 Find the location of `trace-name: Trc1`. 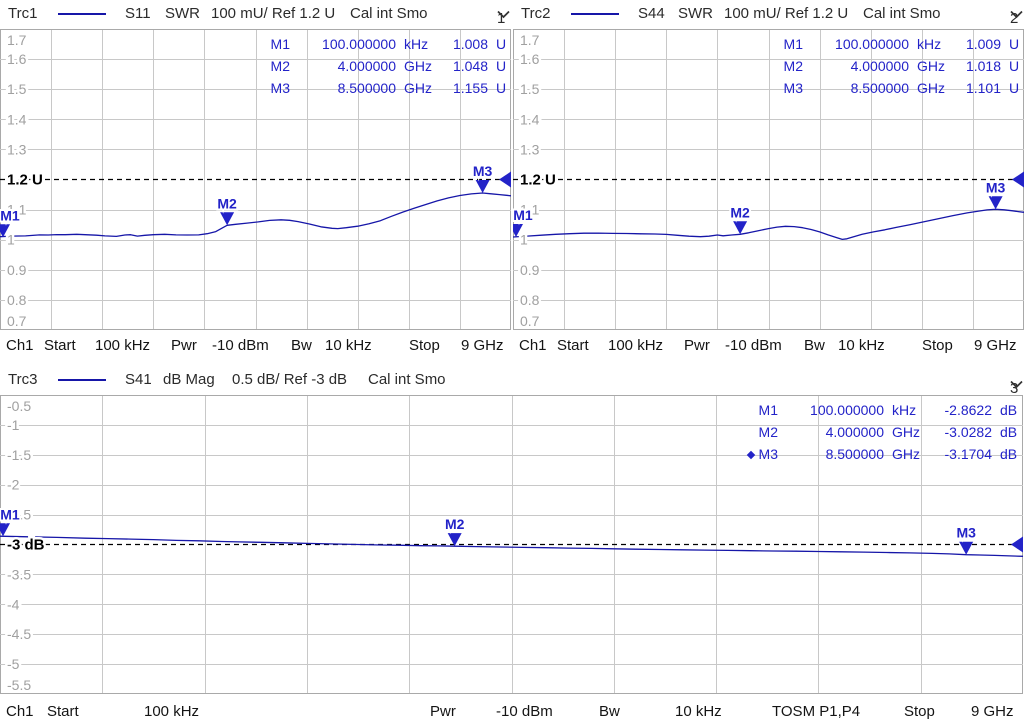

trace-name: Trc1 is located at coordinates (23, 13).